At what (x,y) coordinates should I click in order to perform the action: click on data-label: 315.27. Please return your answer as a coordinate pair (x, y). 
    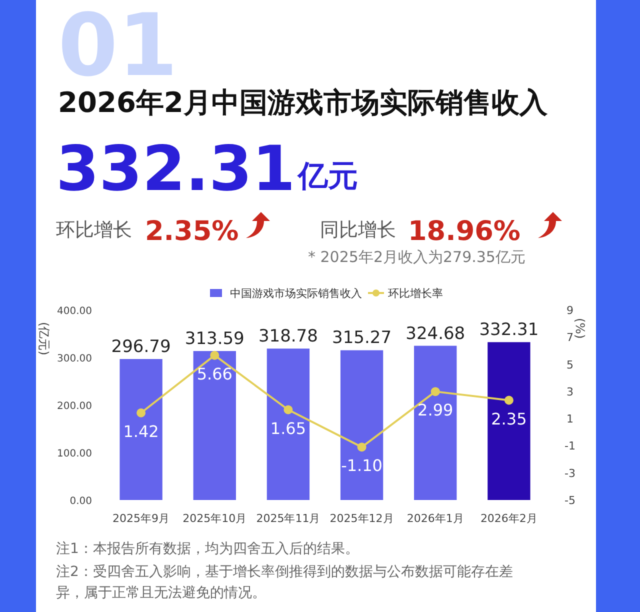
    Looking at the image, I should click on (362, 338).